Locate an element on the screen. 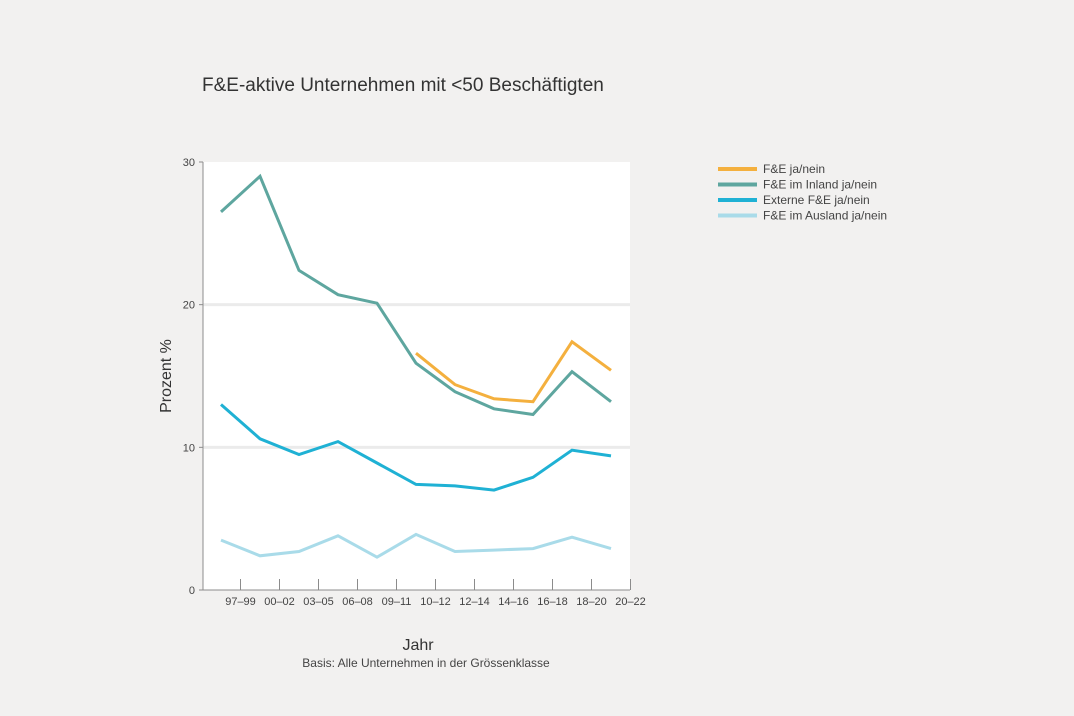 This screenshot has height=716, width=1074. legend-label-1: F&E im Inland ja/nein is located at coordinates (820, 185).